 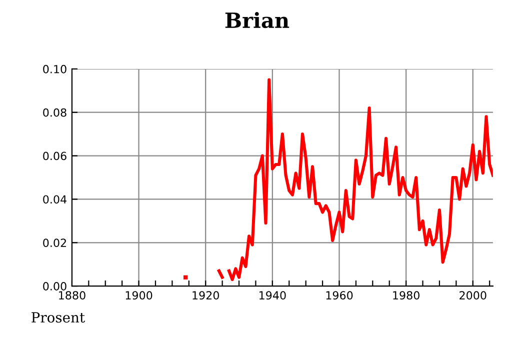 I want to click on y-tick-label: 0.04, so click(x=54, y=199).